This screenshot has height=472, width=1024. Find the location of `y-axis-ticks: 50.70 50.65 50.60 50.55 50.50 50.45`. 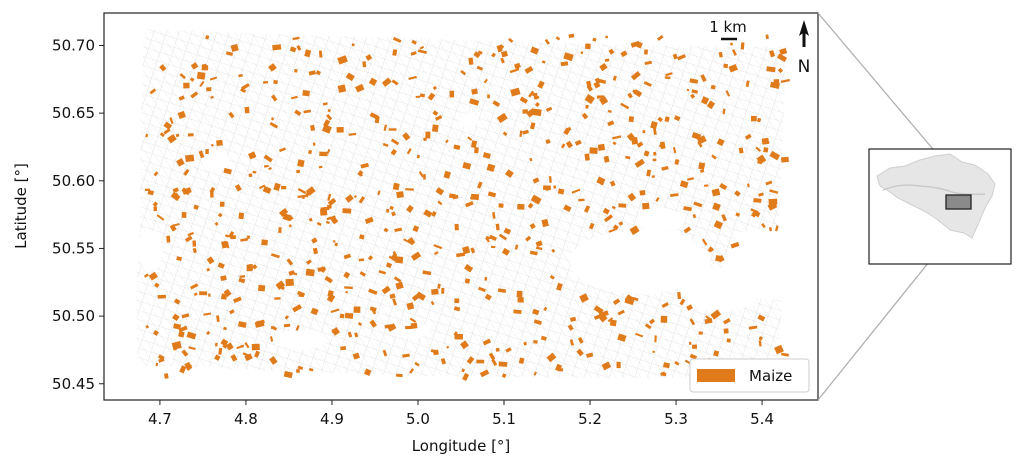

y-axis-ticks: 50.70 50.65 50.60 50.55 50.50 50.45 is located at coordinates (78, 214).